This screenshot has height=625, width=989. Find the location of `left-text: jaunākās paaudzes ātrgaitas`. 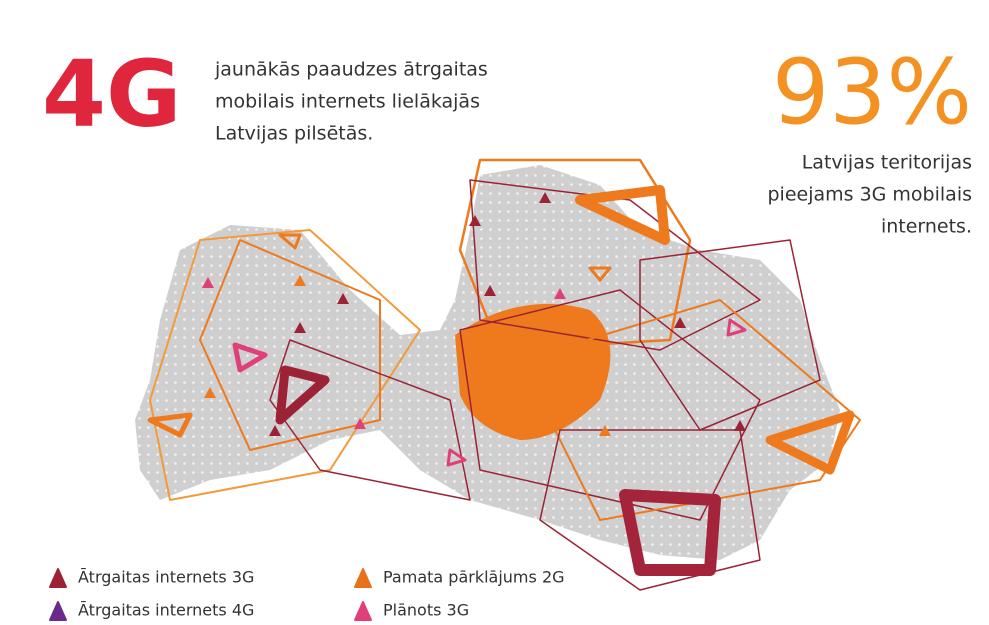

left-text: jaunākās paaudzes ātrgaitas is located at coordinates (351, 70).